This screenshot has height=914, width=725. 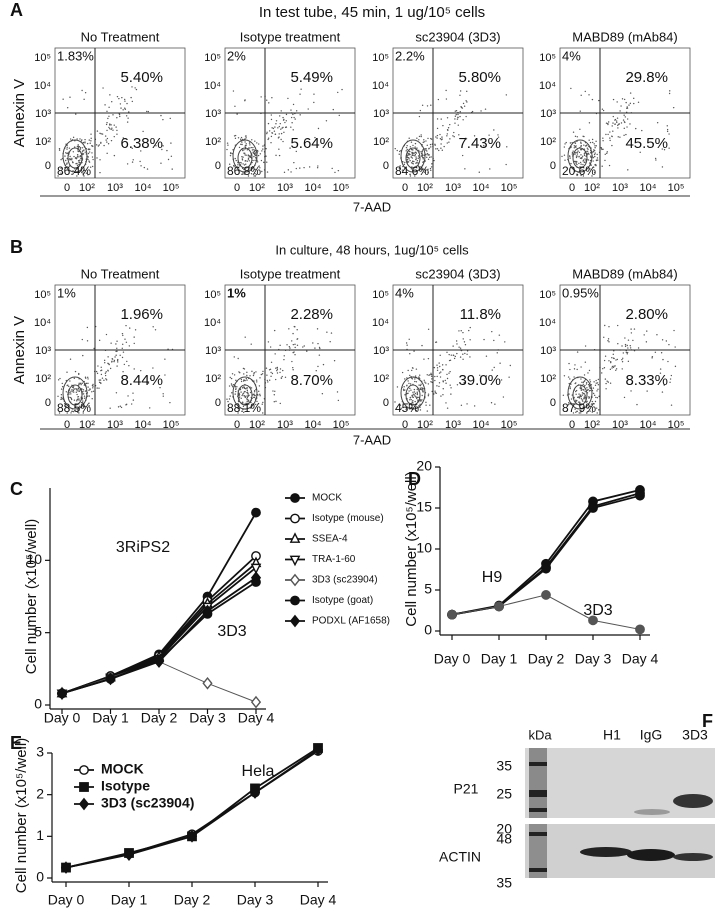 What do you see at coordinates (236, 292) in the screenshot?
I see `quadrant-percent: 1%` at bounding box center [236, 292].